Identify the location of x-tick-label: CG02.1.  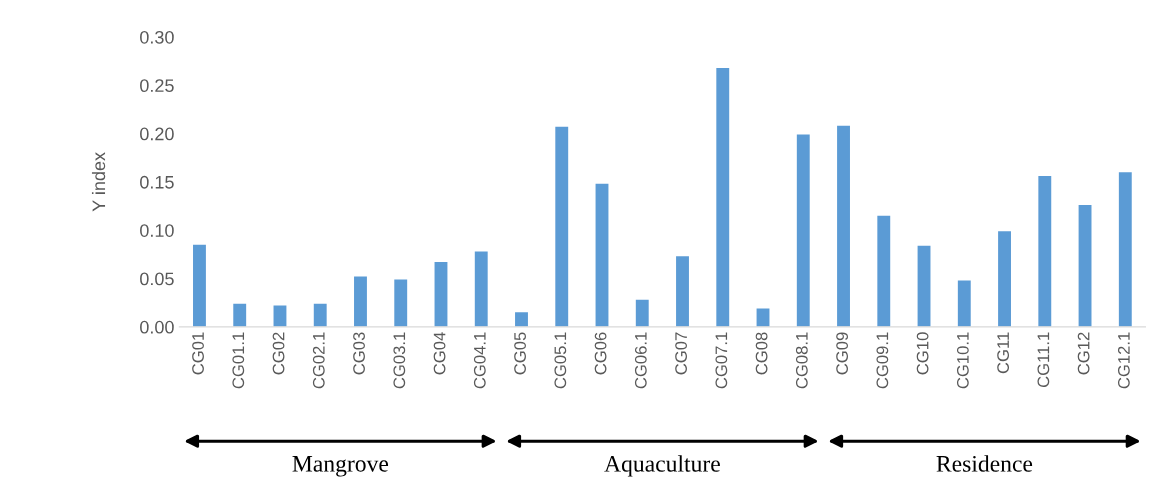
(318, 360).